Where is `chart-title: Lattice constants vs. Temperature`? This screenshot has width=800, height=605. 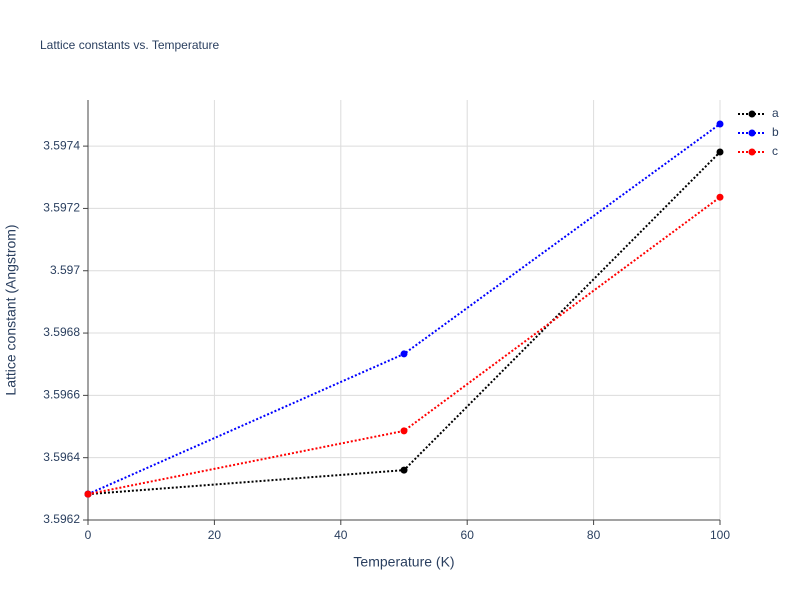
chart-title: Lattice constants vs. Temperature is located at coordinates (130, 45).